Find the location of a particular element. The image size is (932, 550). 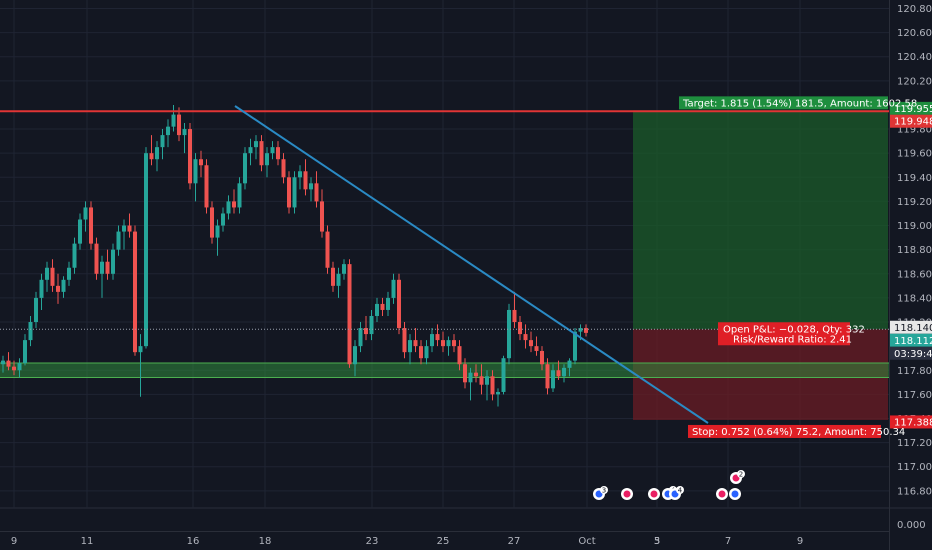

event-count: 3 is located at coordinates (604, 491).